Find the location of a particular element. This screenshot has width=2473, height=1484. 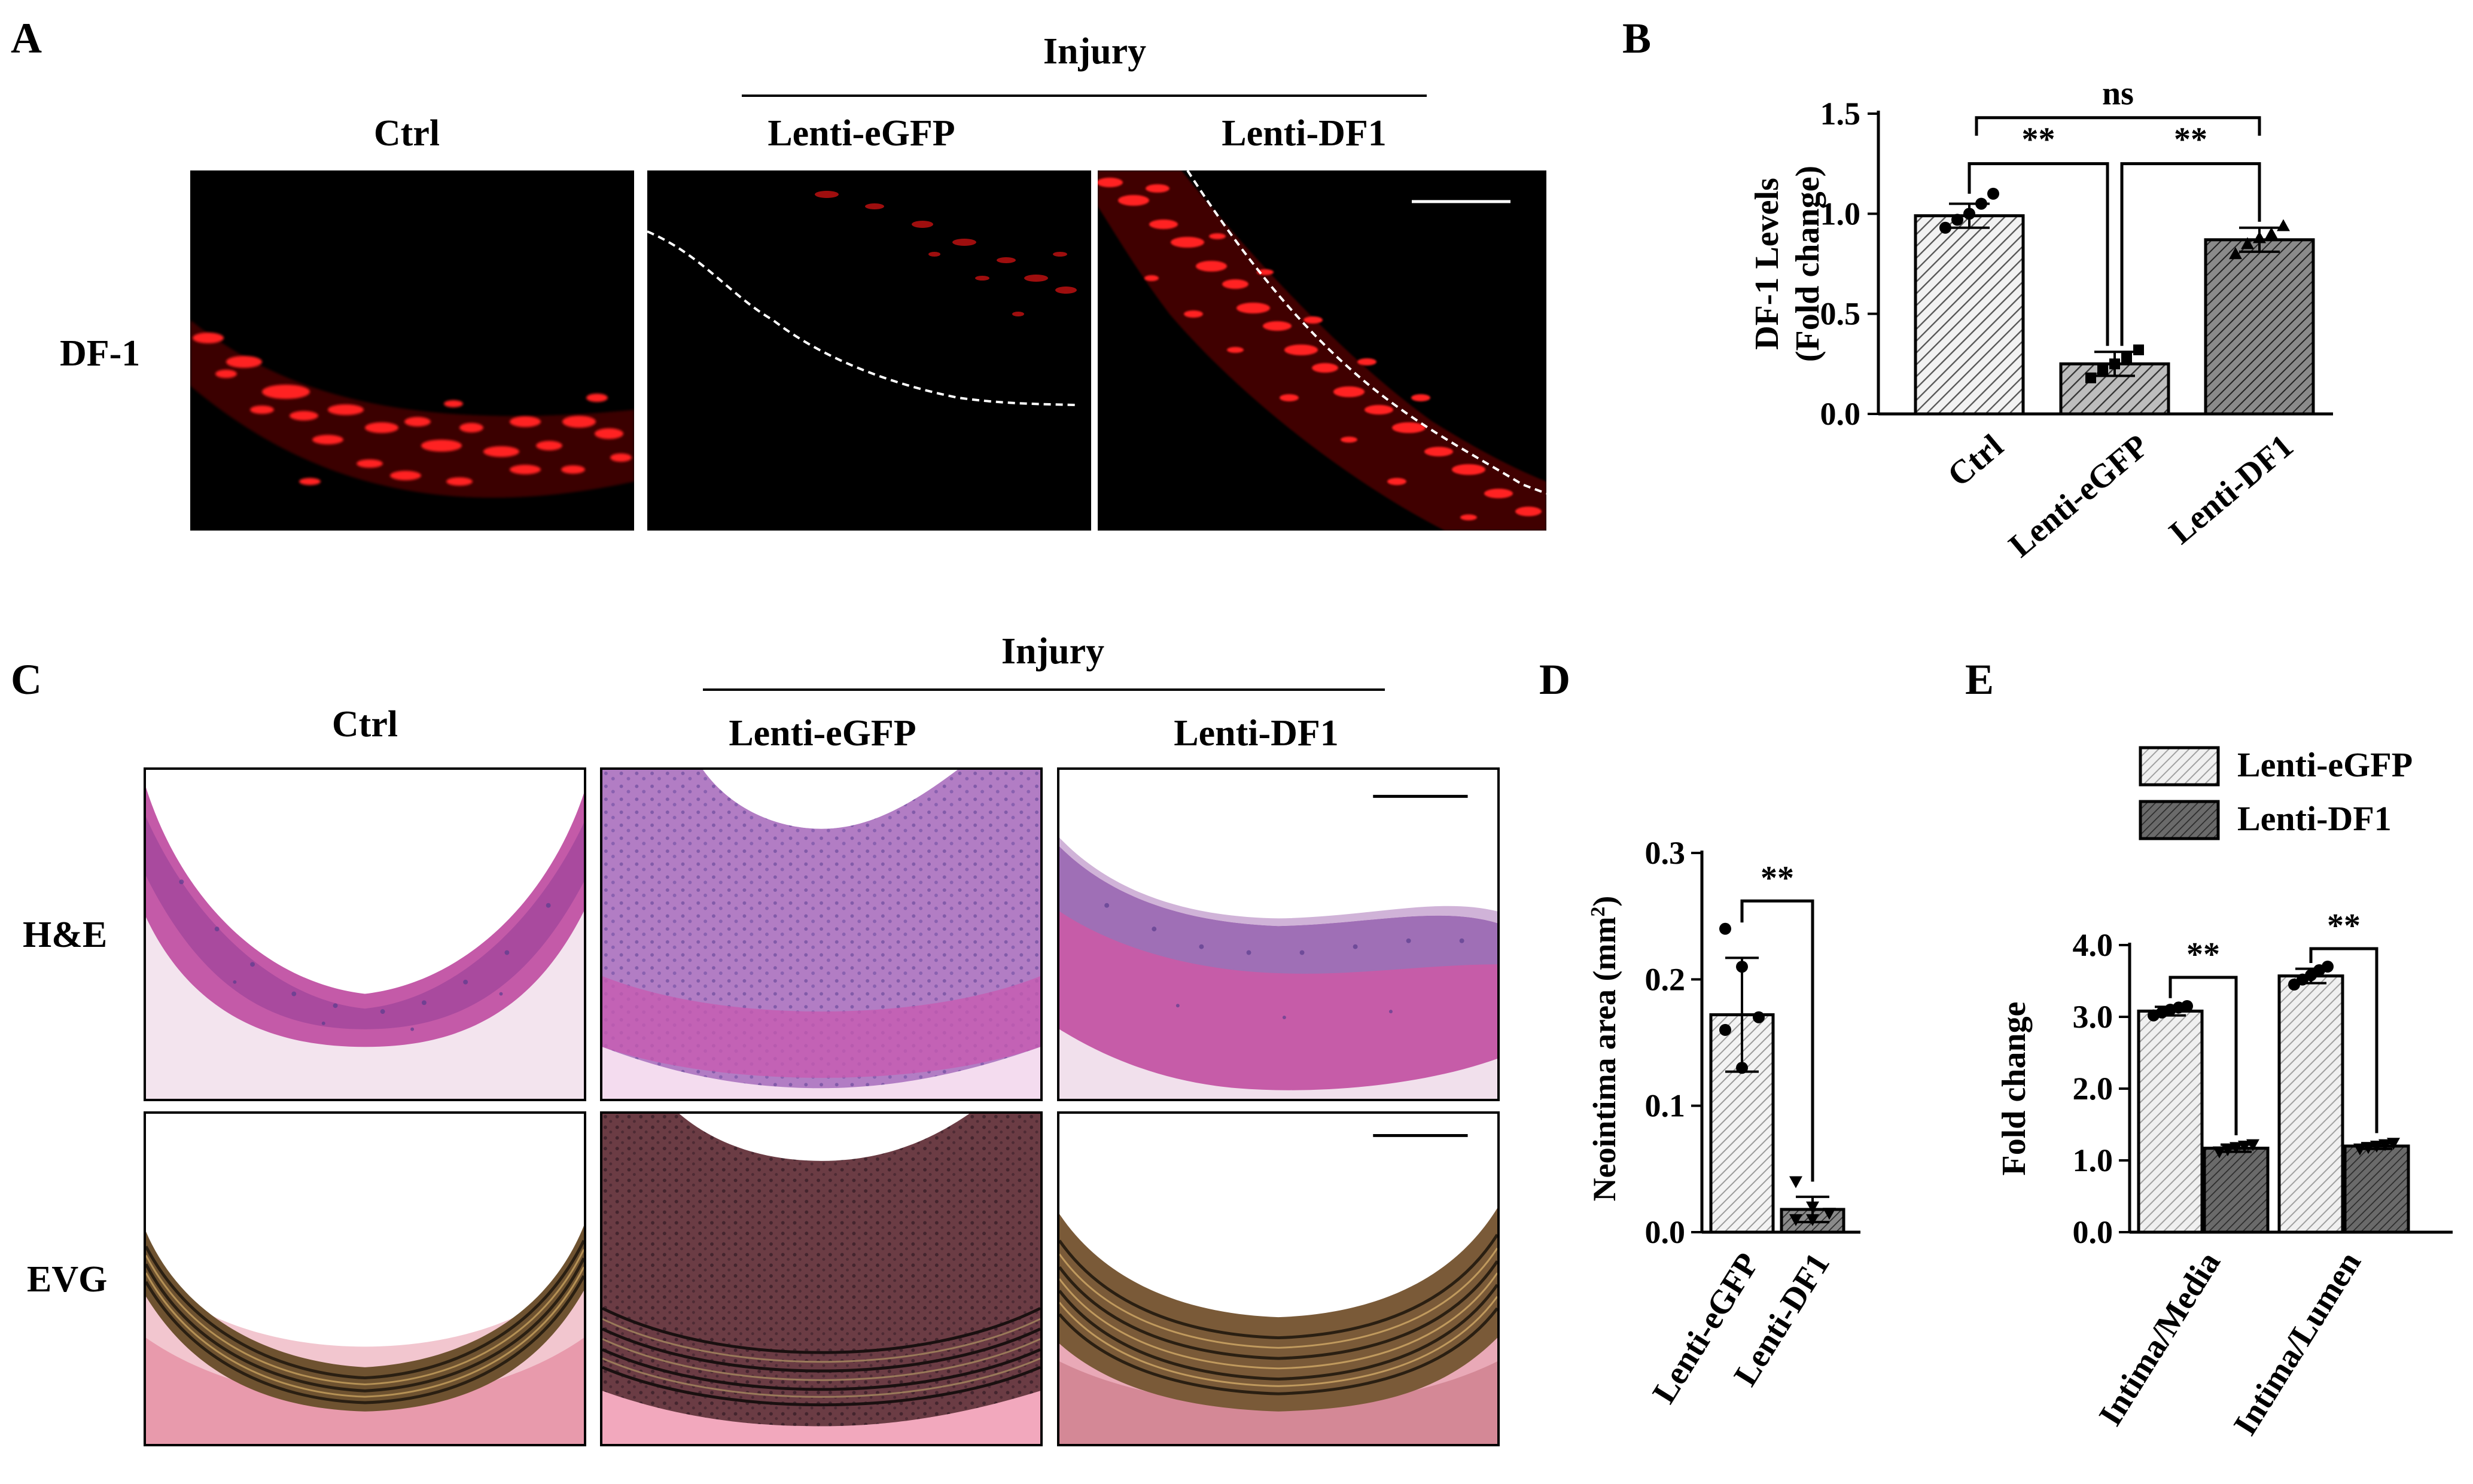

panel-letter-d: D is located at coordinates (1554, 679).